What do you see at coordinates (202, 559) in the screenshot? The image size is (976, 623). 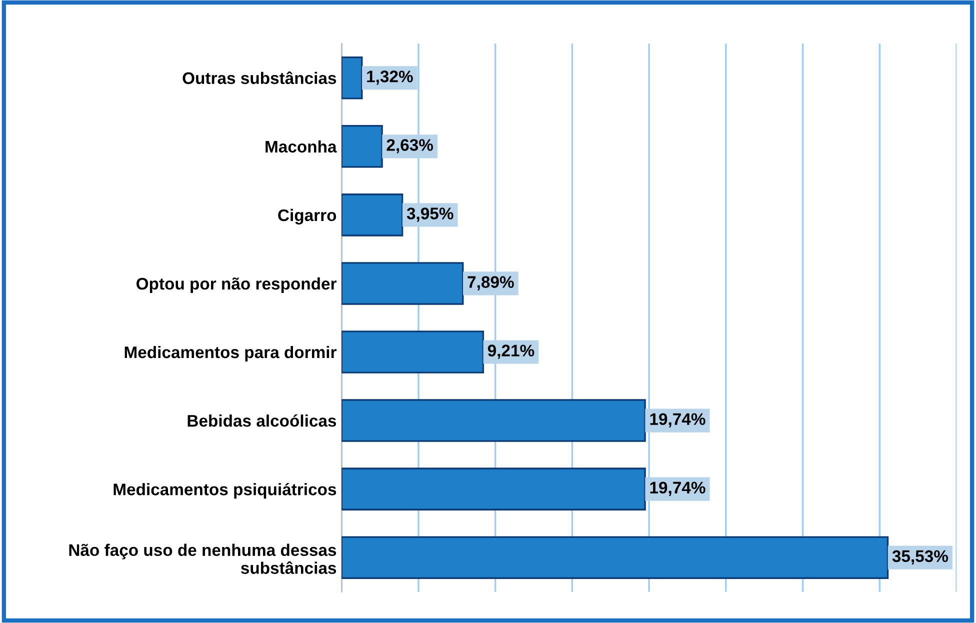 I see `y-tick-label: Não faço uso de nenhuma dessas substâncias` at bounding box center [202, 559].